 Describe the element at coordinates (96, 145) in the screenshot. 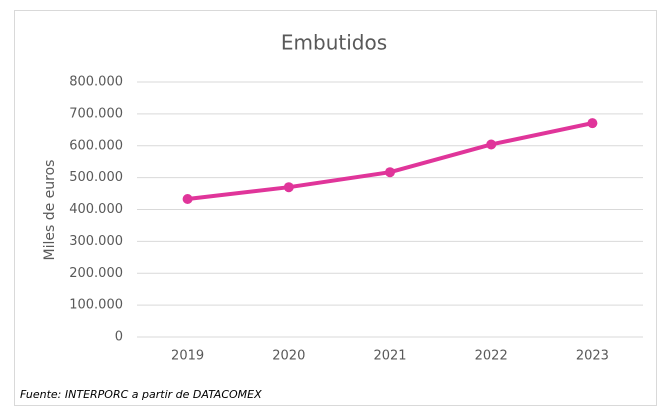

I see `y-tick-label: 600.000` at that location.